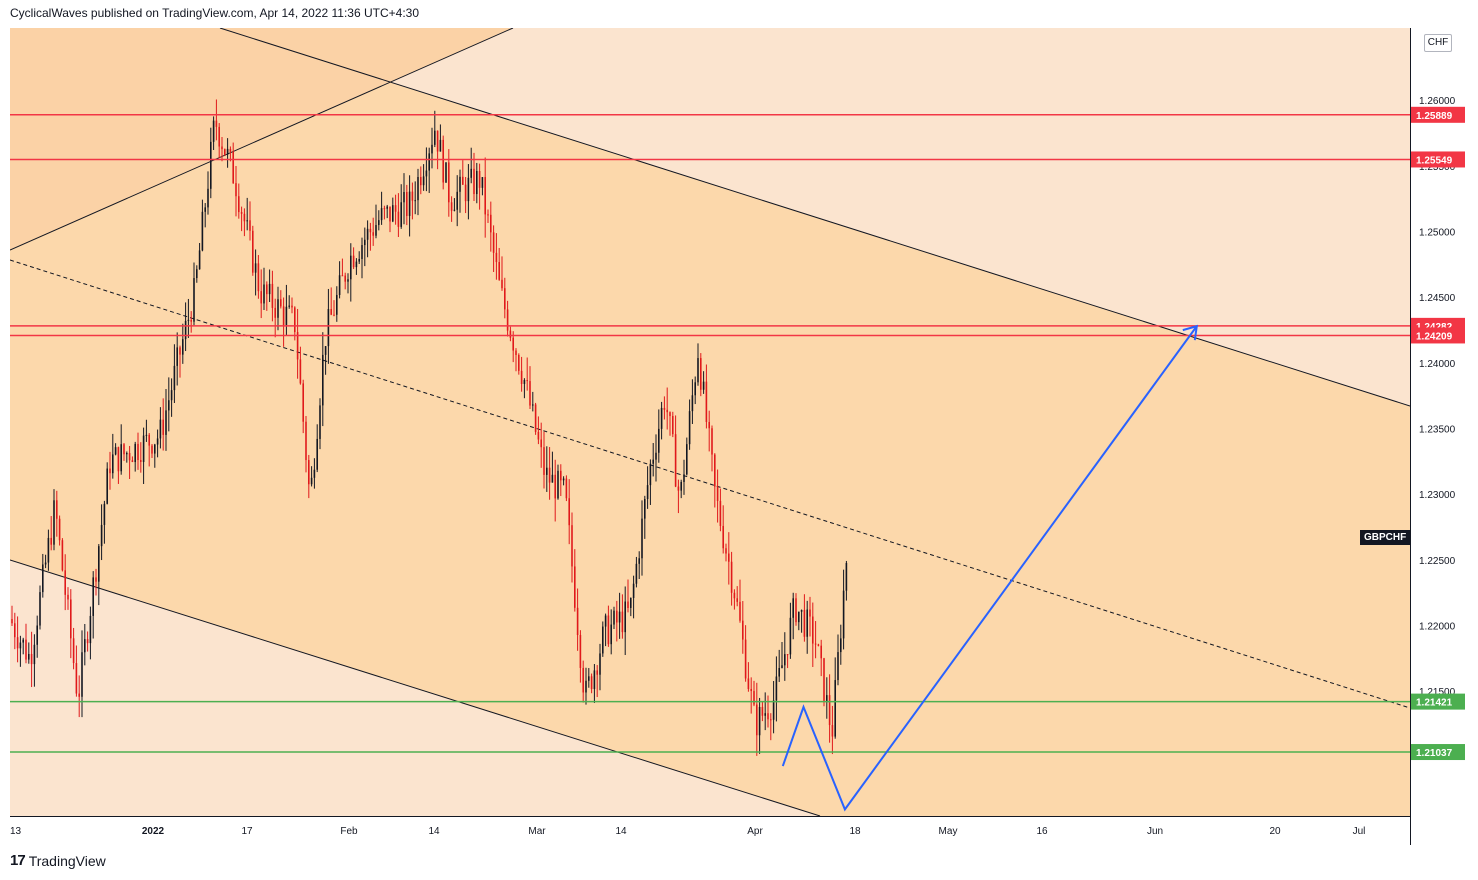  I want to click on time-axis: 13 2022 17 Feb 14 Mar 14 Apr 18 May 16 Jun 20 Jul, so click(710, 831).